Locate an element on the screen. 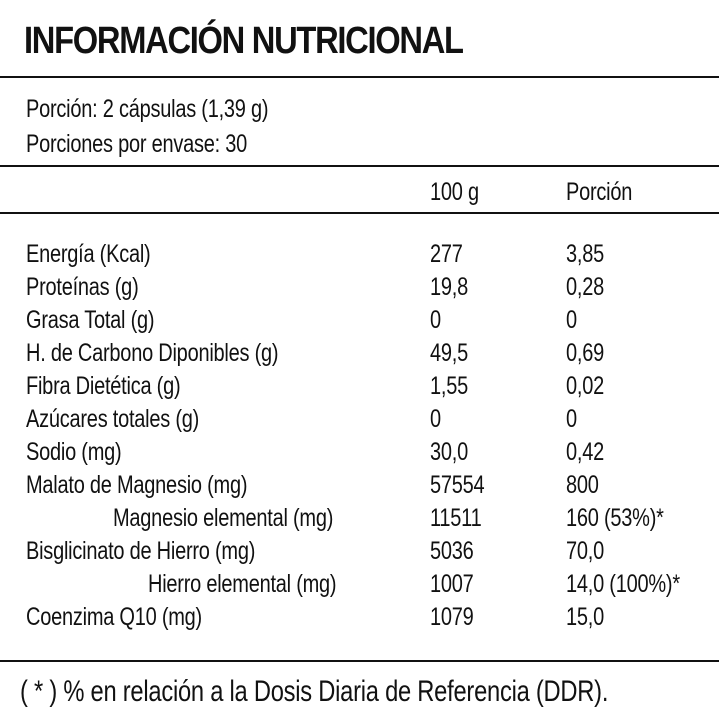 Image resolution: width=719 pixels, height=719 pixels. serving-size: Porción: 2 cápsulas (1,39 g) is located at coordinates (147, 109).